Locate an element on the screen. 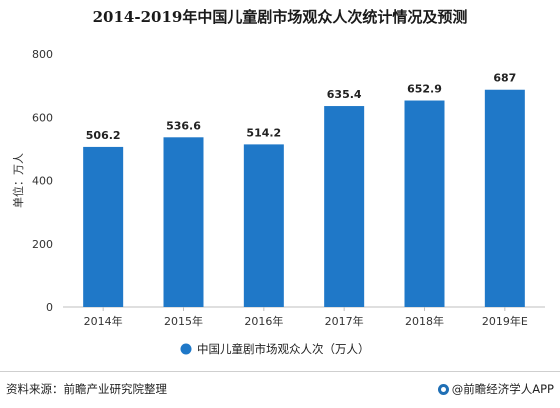  legend-marker is located at coordinates (186, 349).